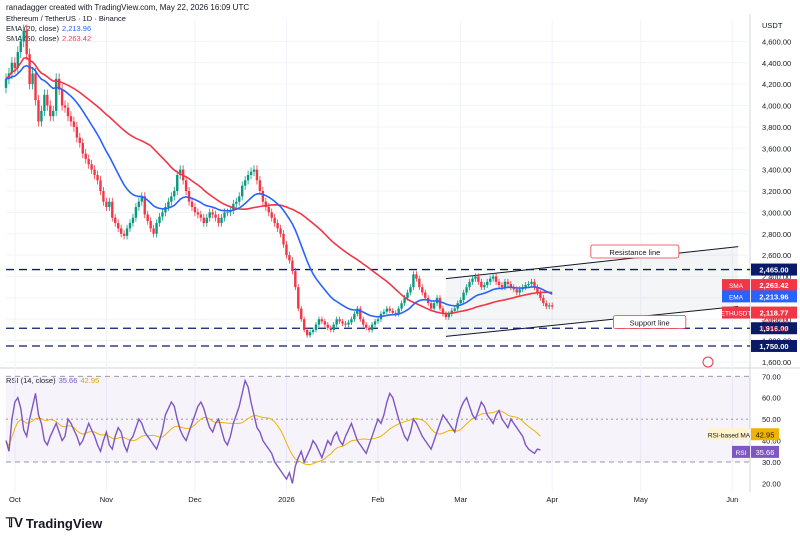  Describe the element at coordinates (378, 499) in the screenshot. I see `time-tick-label: Feb` at that location.